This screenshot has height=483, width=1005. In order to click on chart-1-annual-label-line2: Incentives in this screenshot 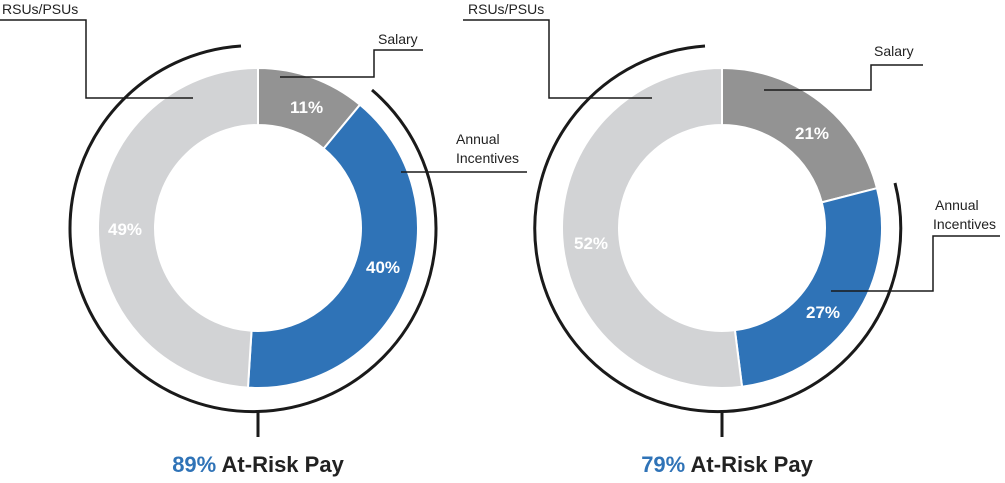, I will do `click(487, 158)`.